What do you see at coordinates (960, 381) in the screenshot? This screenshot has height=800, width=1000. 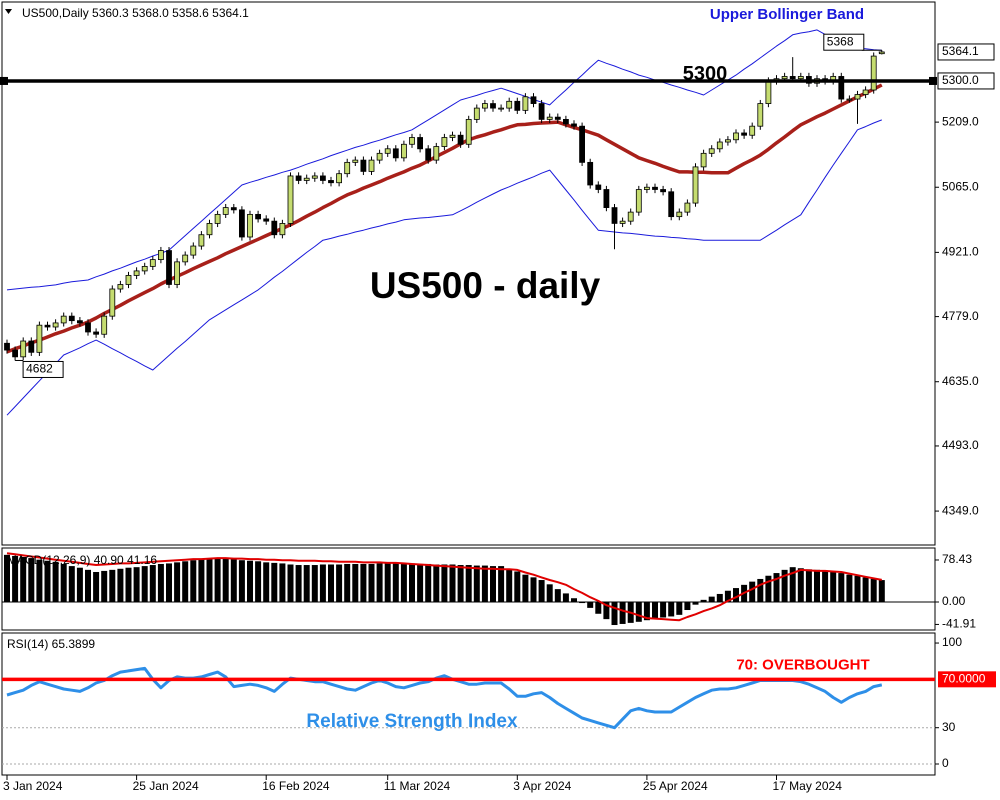 I see `y-tick-label: 4635.0` at bounding box center [960, 381].